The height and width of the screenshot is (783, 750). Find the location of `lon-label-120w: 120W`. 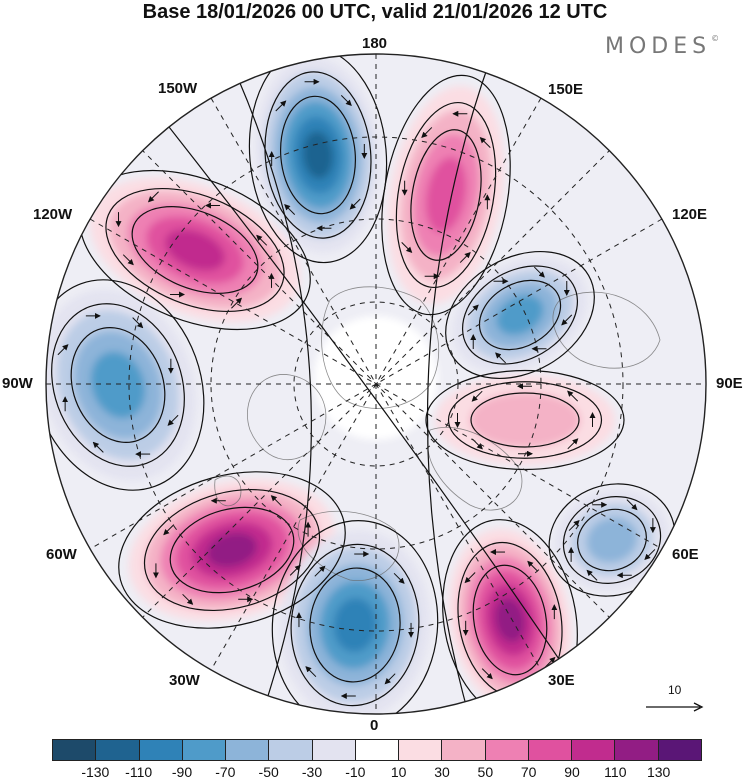

lon-label-120w: 120W is located at coordinates (53, 214).